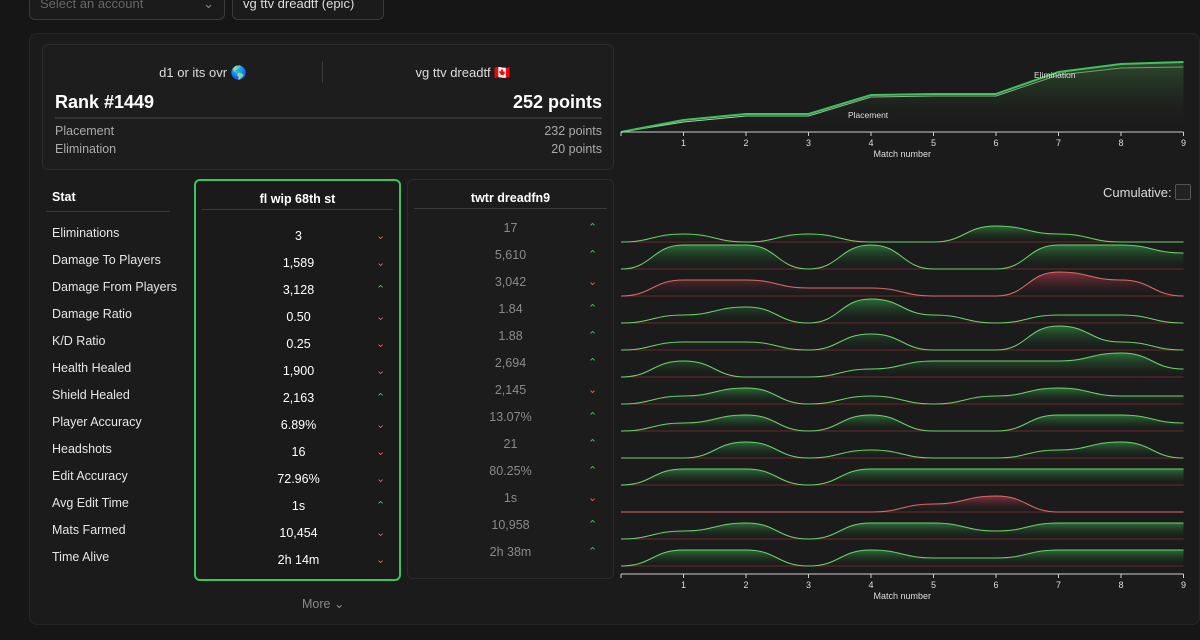 The image size is (1200, 640). What do you see at coordinates (298, 344) in the screenshot?
I see `stat-value: 0.25` at bounding box center [298, 344].